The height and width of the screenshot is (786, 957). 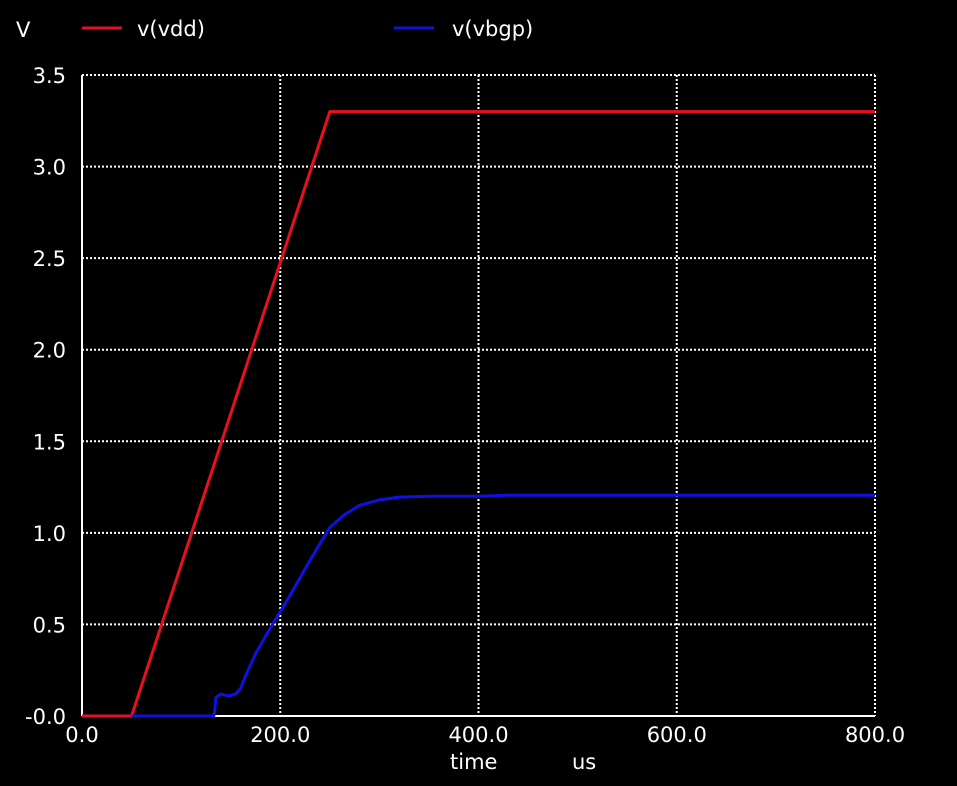 What do you see at coordinates (584, 762) in the screenshot?
I see `x-axis-unit: us` at bounding box center [584, 762].